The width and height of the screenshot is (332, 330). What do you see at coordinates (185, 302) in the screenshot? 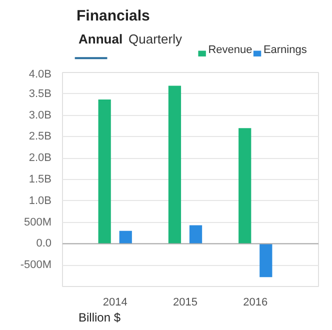
I see `x-tick-label: 2015` at bounding box center [185, 302].